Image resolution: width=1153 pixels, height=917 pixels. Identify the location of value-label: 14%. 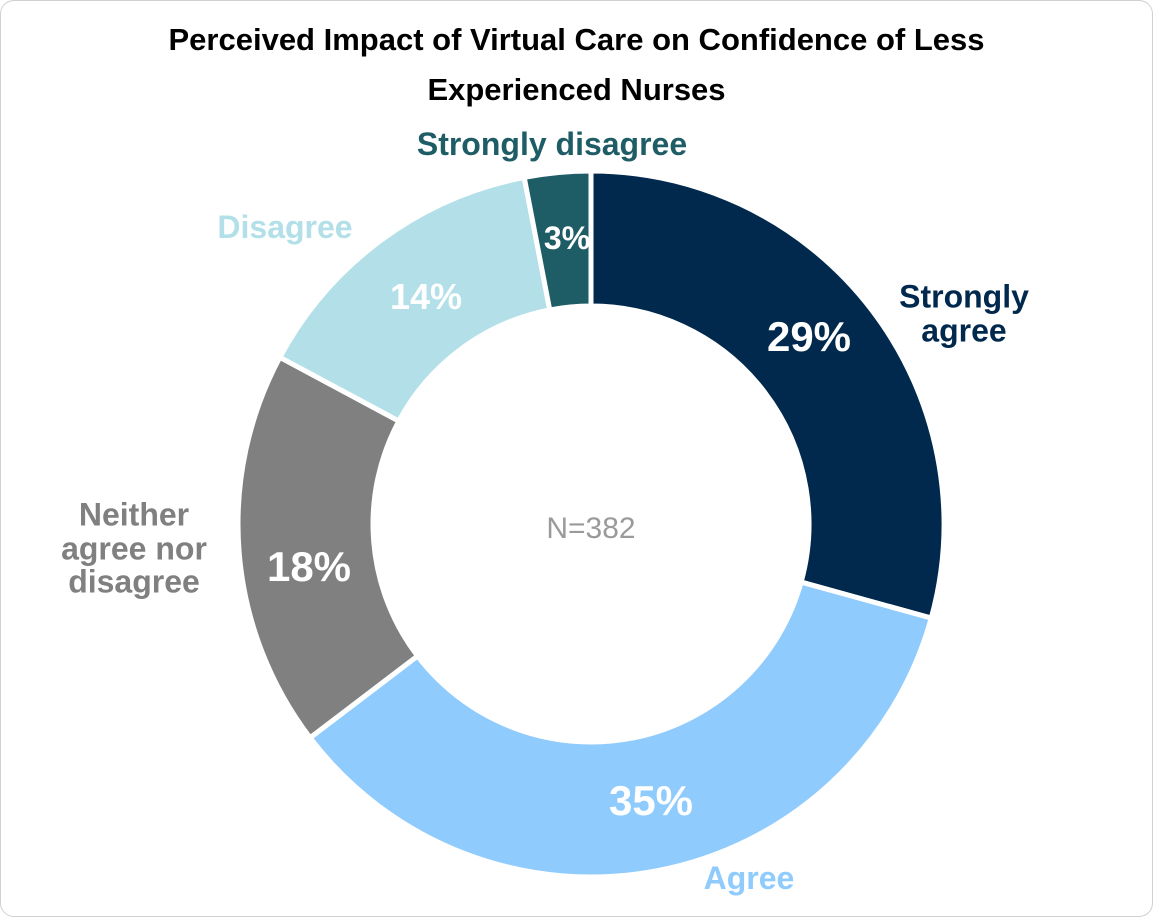
(426, 297).